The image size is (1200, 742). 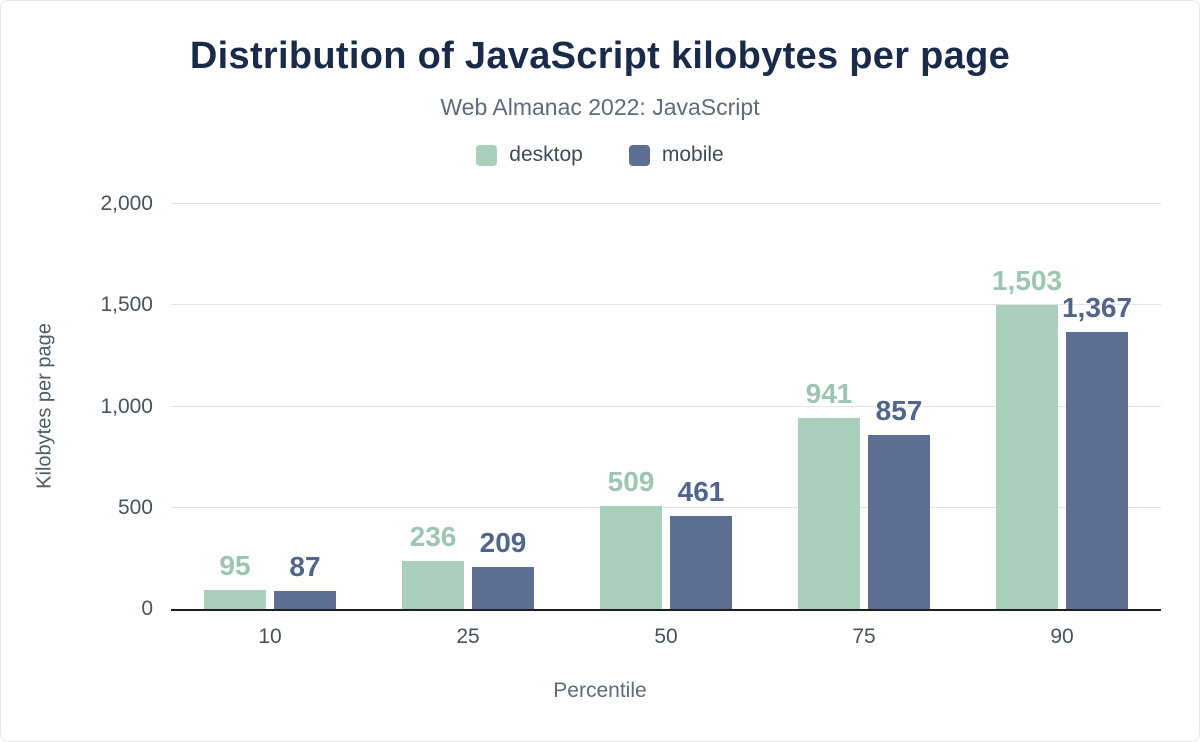 What do you see at coordinates (270, 426) in the screenshot?
I see `bar-group-p10: 95 87 10` at bounding box center [270, 426].